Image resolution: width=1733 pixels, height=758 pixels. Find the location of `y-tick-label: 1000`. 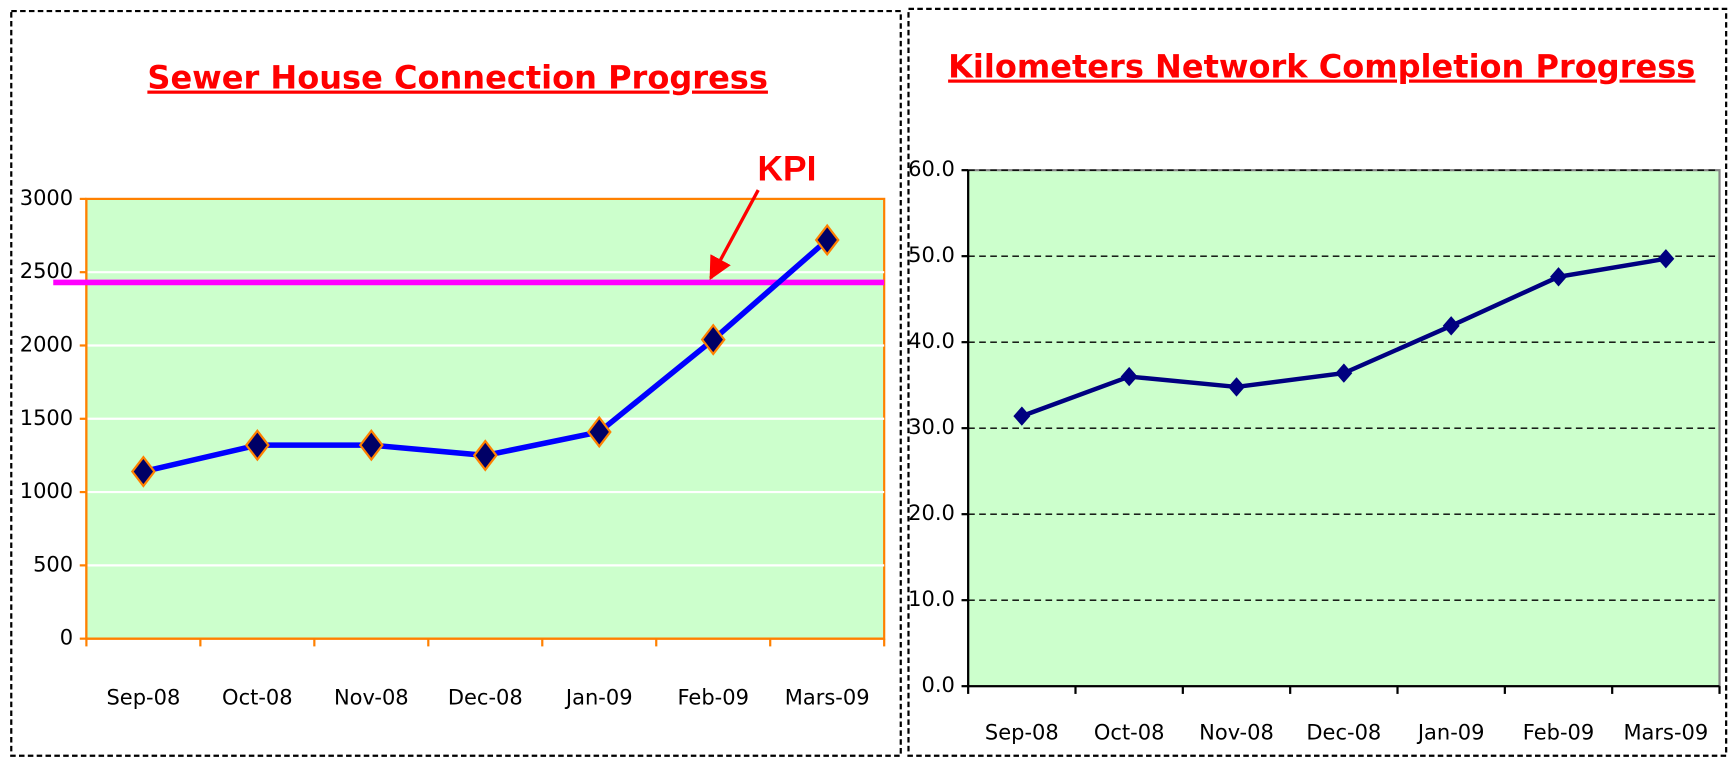

y-tick-label: 1000 is located at coordinates (46, 491).